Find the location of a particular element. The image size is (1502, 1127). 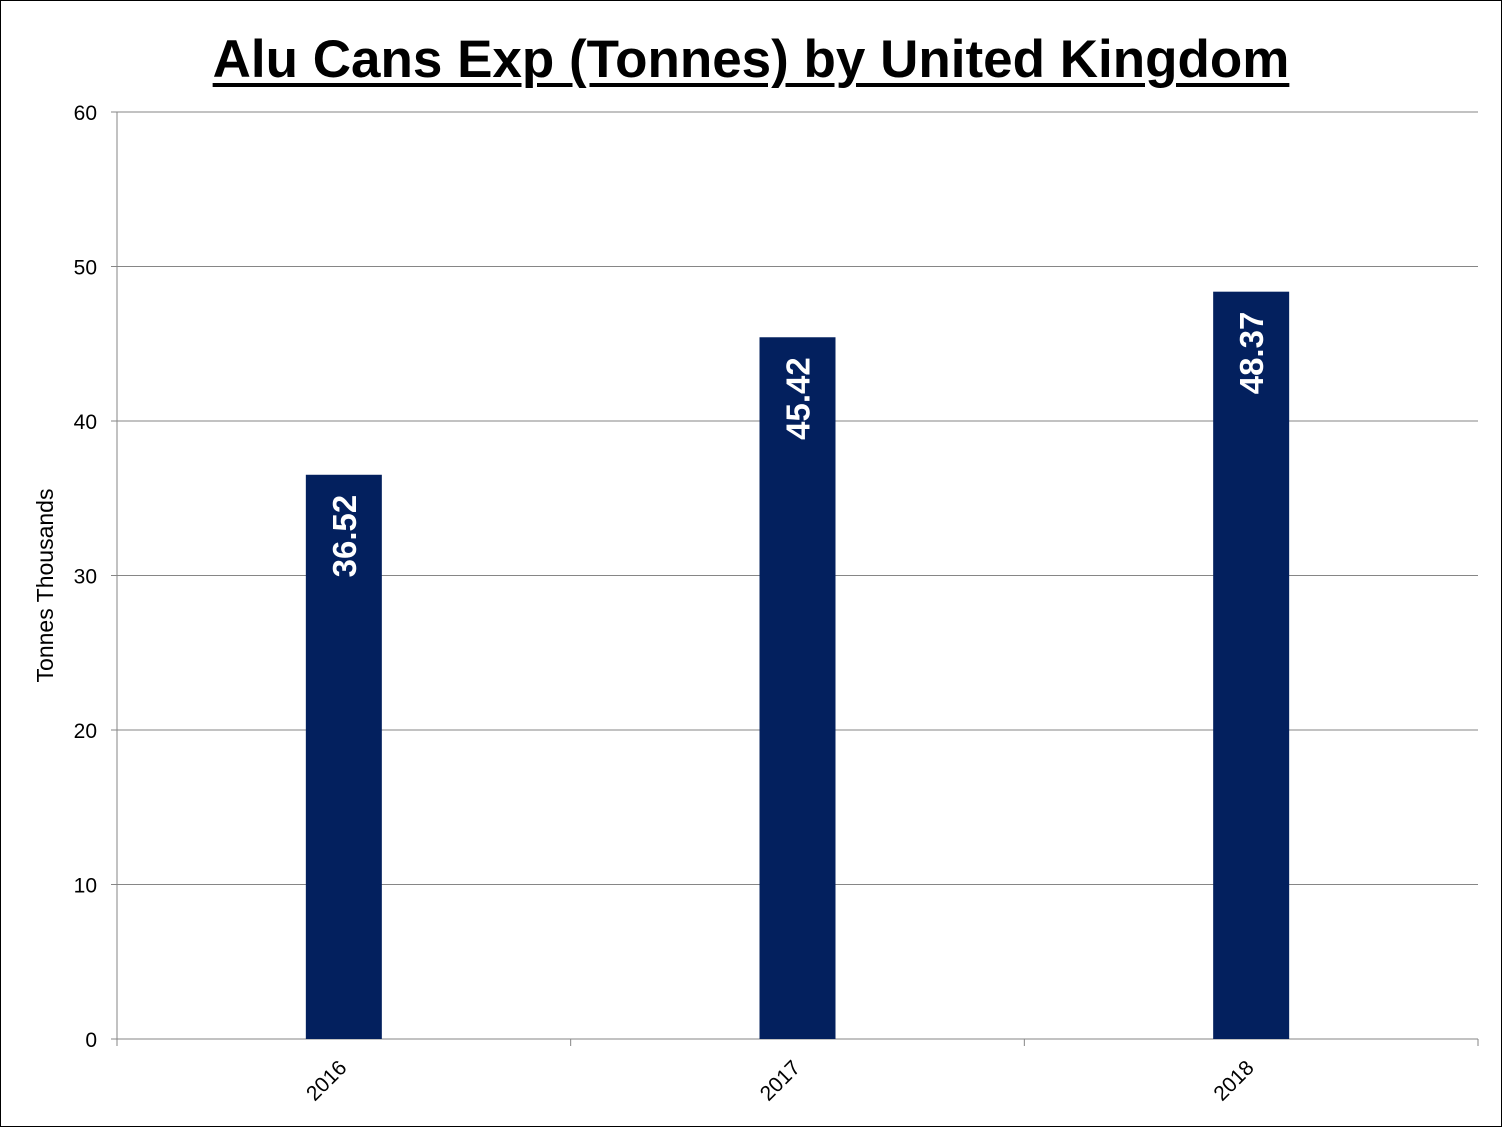

bar-data-label: 36.52 is located at coordinates (344, 536).